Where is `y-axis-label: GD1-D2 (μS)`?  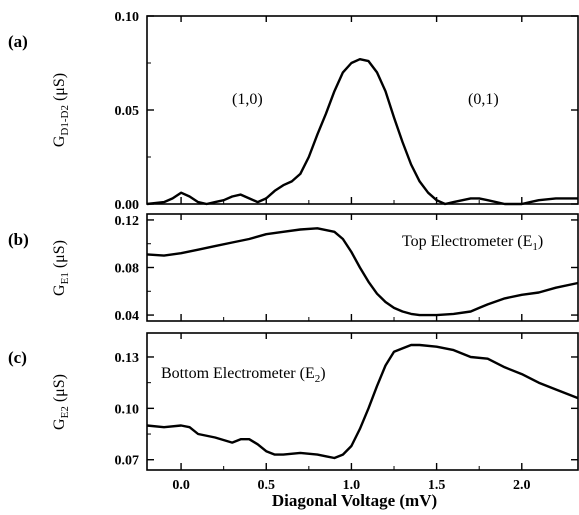
y-axis-label: GD1-D2 (μS) is located at coordinates (61, 110).